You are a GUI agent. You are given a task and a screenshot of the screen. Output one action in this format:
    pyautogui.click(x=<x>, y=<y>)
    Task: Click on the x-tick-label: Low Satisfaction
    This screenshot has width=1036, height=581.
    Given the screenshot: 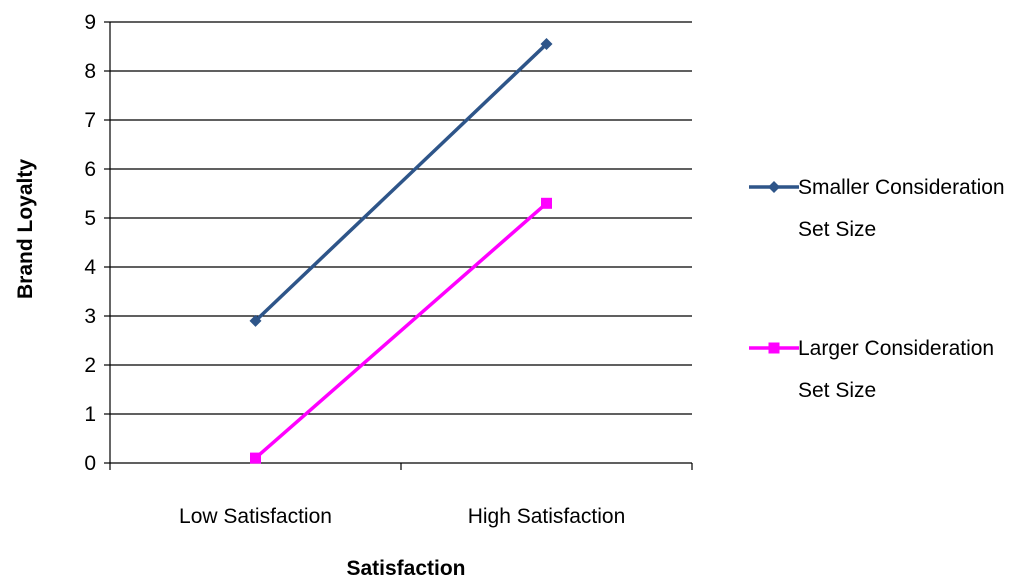 What is the action you would take?
    pyautogui.click(x=255, y=516)
    